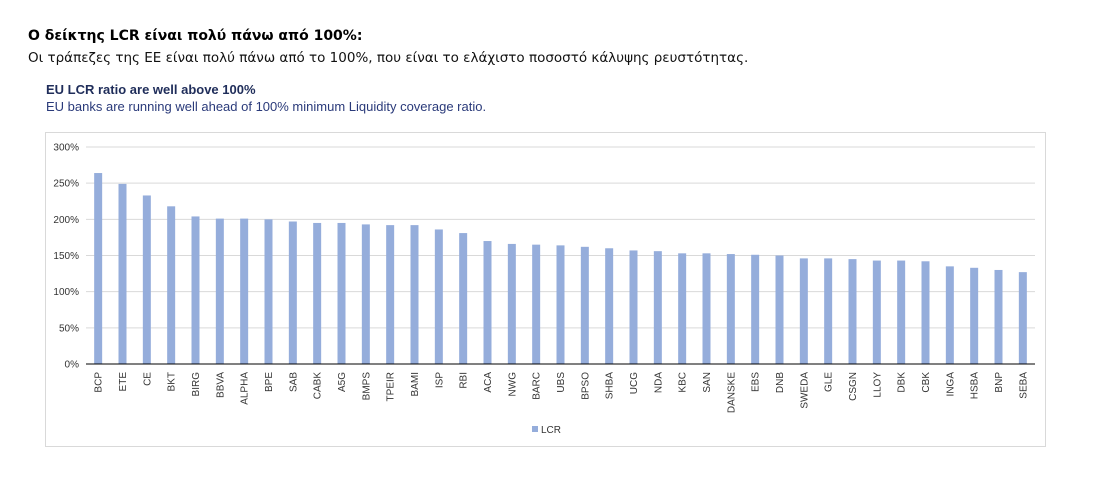 Image resolution: width=1097 pixels, height=484 pixels. What do you see at coordinates (512, 384) in the screenshot?
I see `x-tick-label-nwg: NWG` at bounding box center [512, 384].